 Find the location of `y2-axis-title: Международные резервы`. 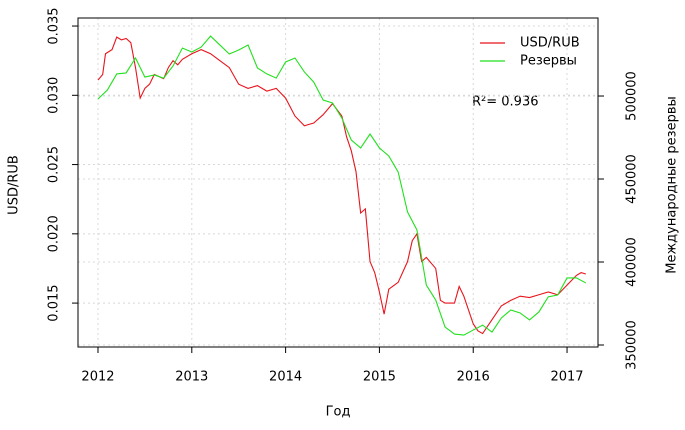

y2-axis-title: Международные резервы is located at coordinates (672, 185).